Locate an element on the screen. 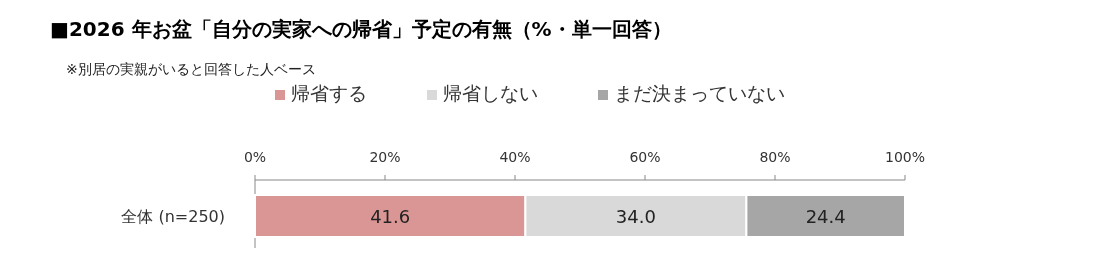 The height and width of the screenshot is (263, 1098). data-label: 24.4 is located at coordinates (825, 216).